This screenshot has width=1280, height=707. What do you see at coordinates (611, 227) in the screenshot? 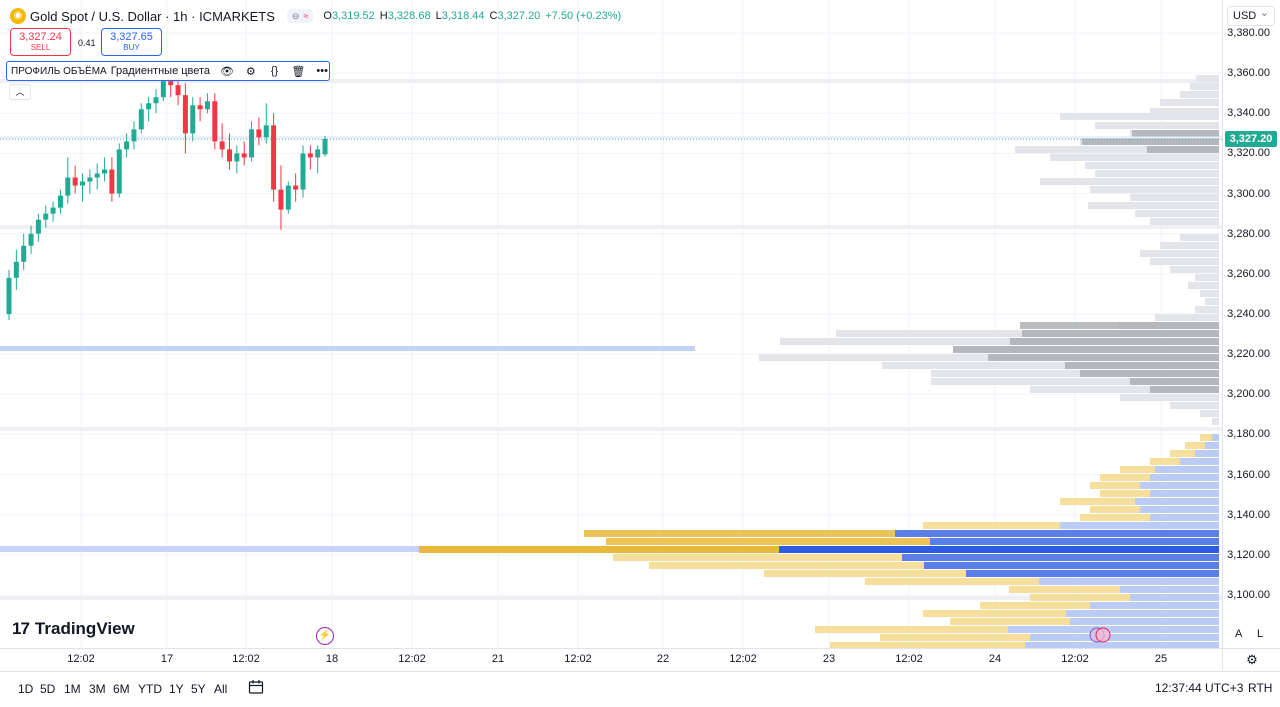
I see `profile-row-separator` at bounding box center [611, 227].